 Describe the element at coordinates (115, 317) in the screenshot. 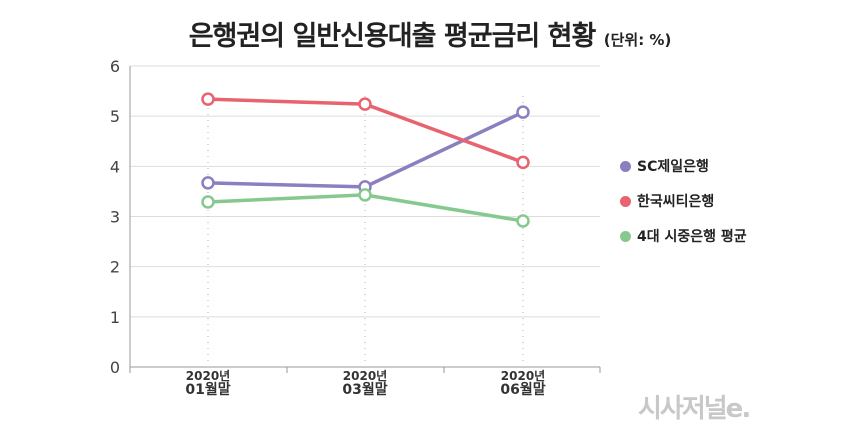

I see `y-tick-label: 1` at that location.